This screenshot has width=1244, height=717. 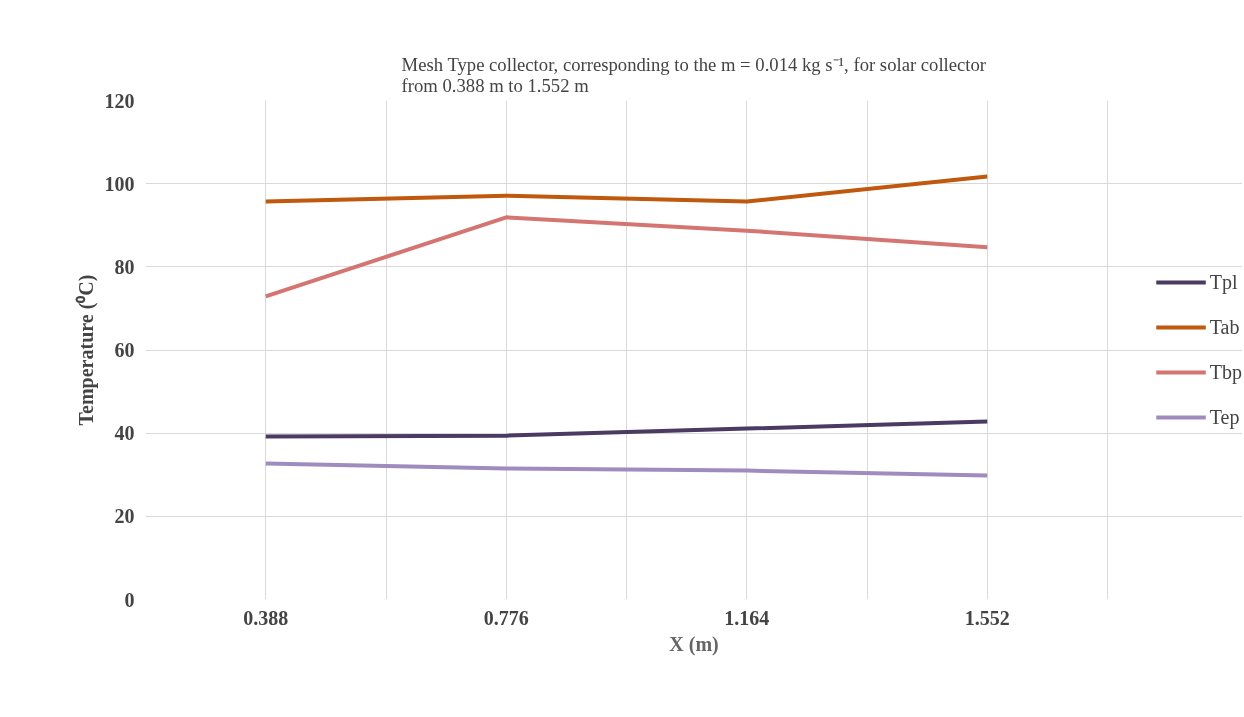 I want to click on x-tick-label: 0.776, so click(x=506, y=617).